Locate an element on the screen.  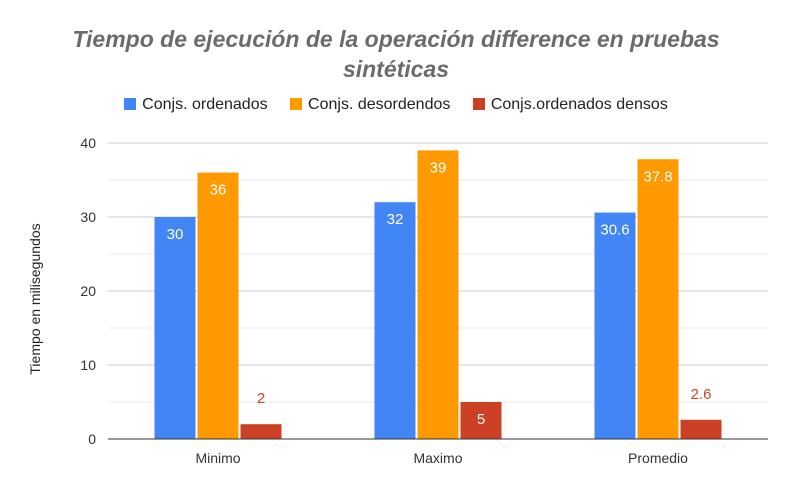
x-category-label: Minimo is located at coordinates (217, 458).